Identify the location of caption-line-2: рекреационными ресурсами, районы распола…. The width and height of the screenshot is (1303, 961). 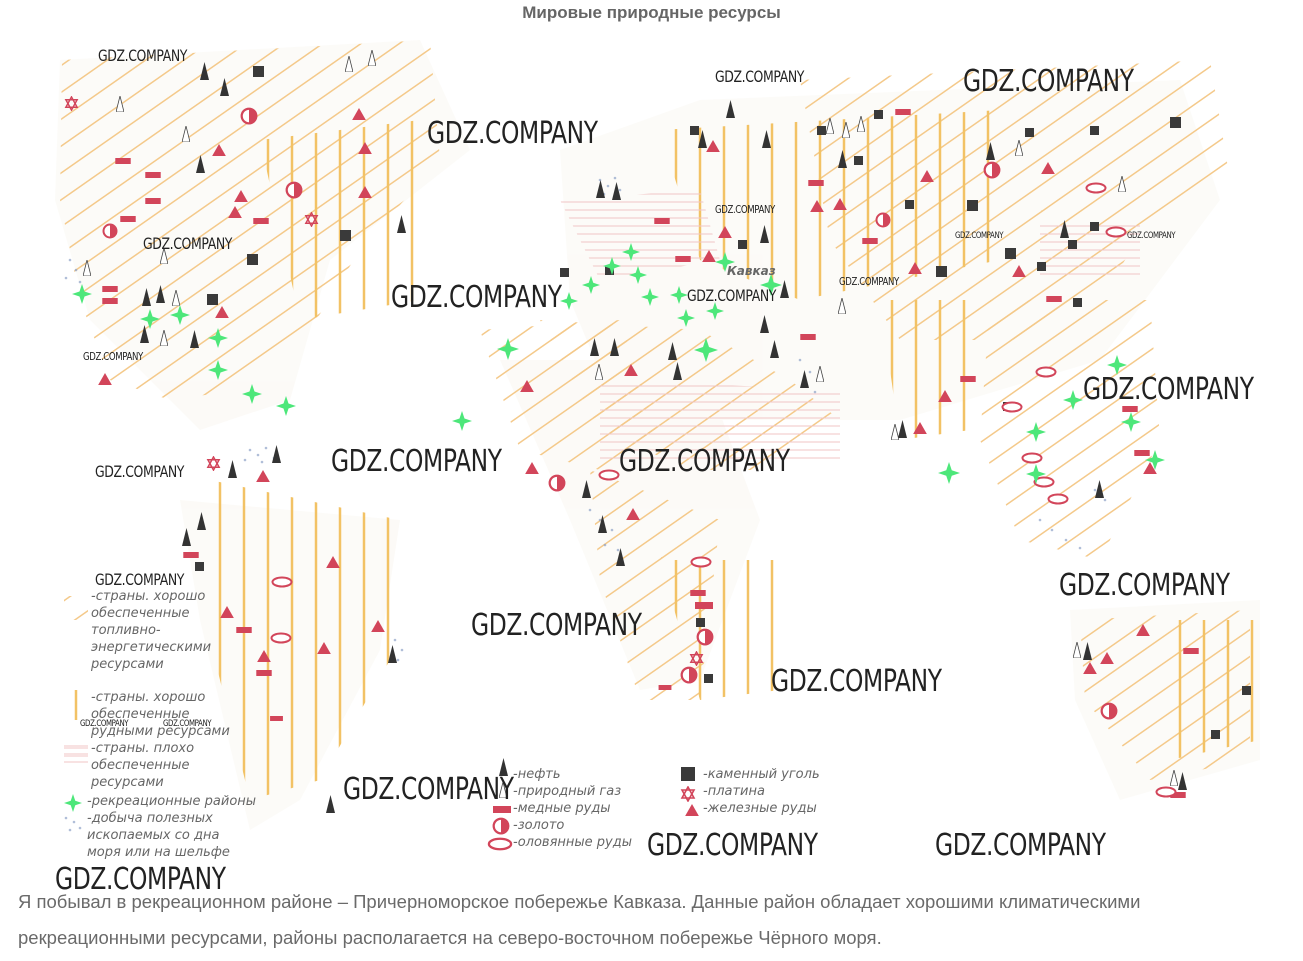
(450, 937).